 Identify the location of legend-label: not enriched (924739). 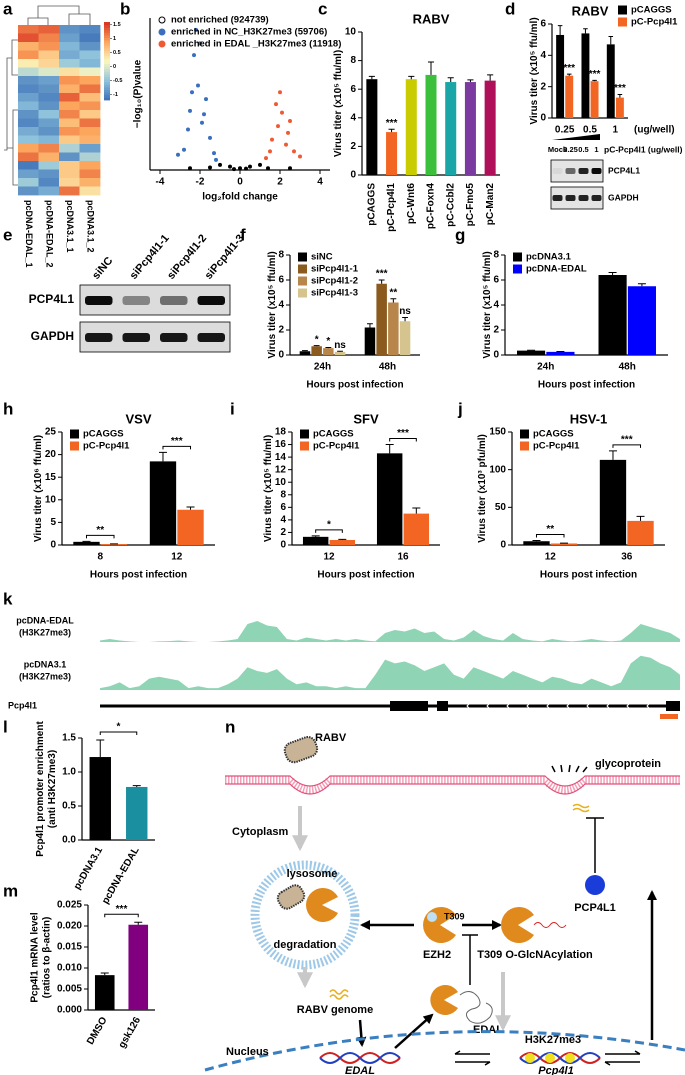
(220, 20).